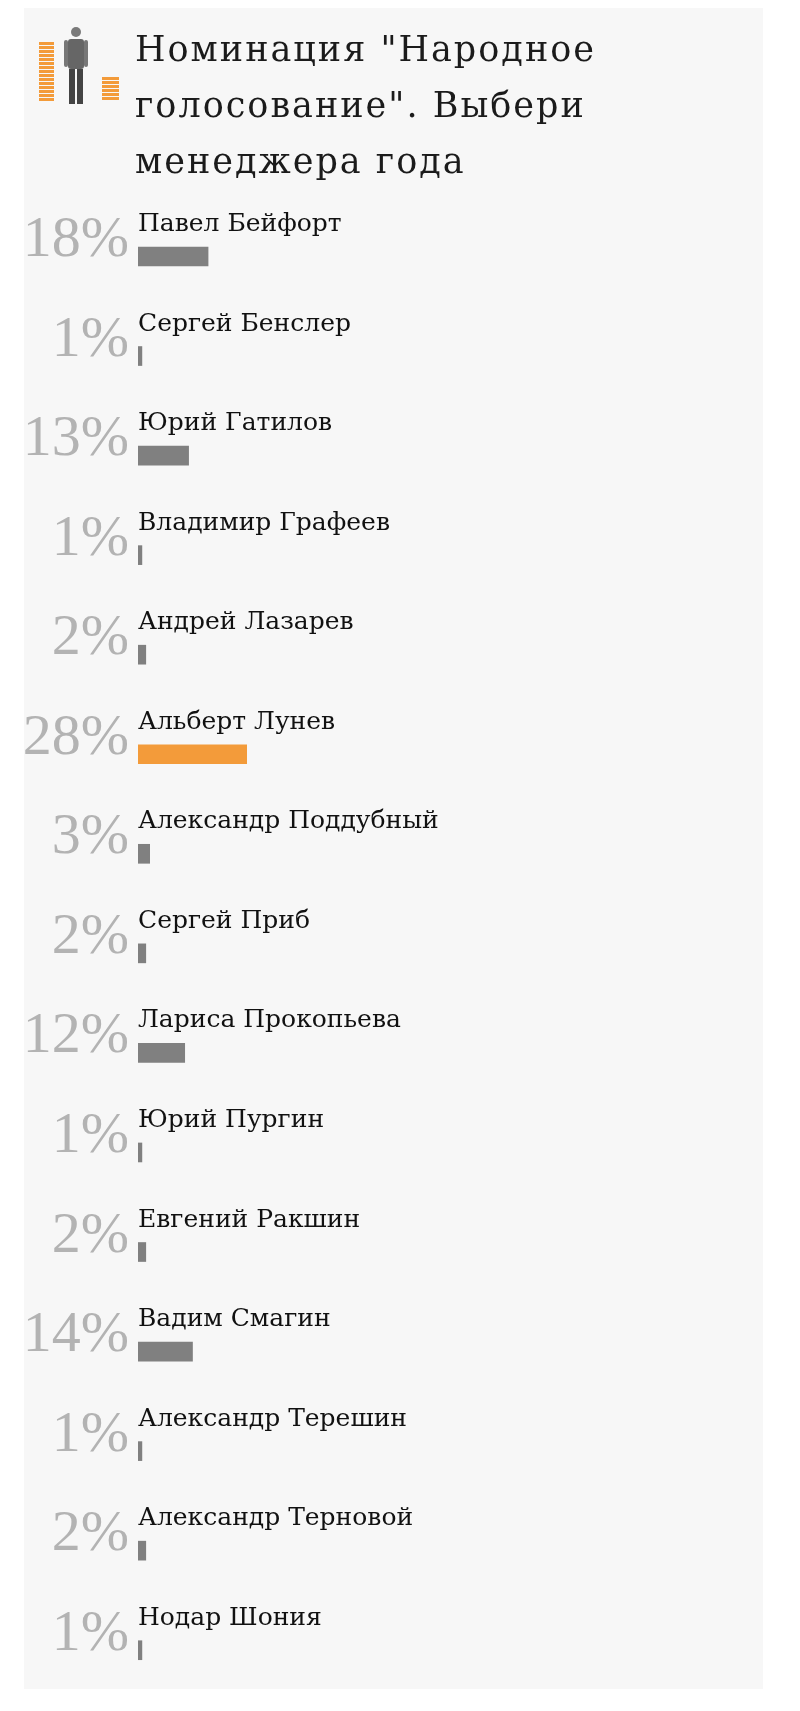 Image resolution: width=800 pixels, height=1711 pixels. What do you see at coordinates (240, 222) in the screenshot?
I see `y-tick-label: Павел Бейфорт` at bounding box center [240, 222].